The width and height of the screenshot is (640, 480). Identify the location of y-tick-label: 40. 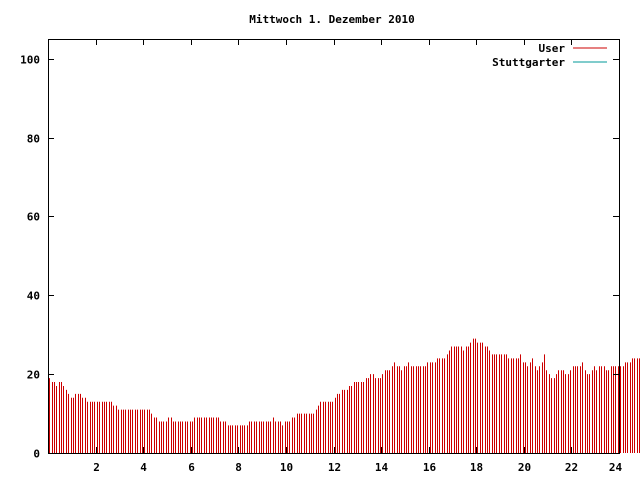
(33, 296).